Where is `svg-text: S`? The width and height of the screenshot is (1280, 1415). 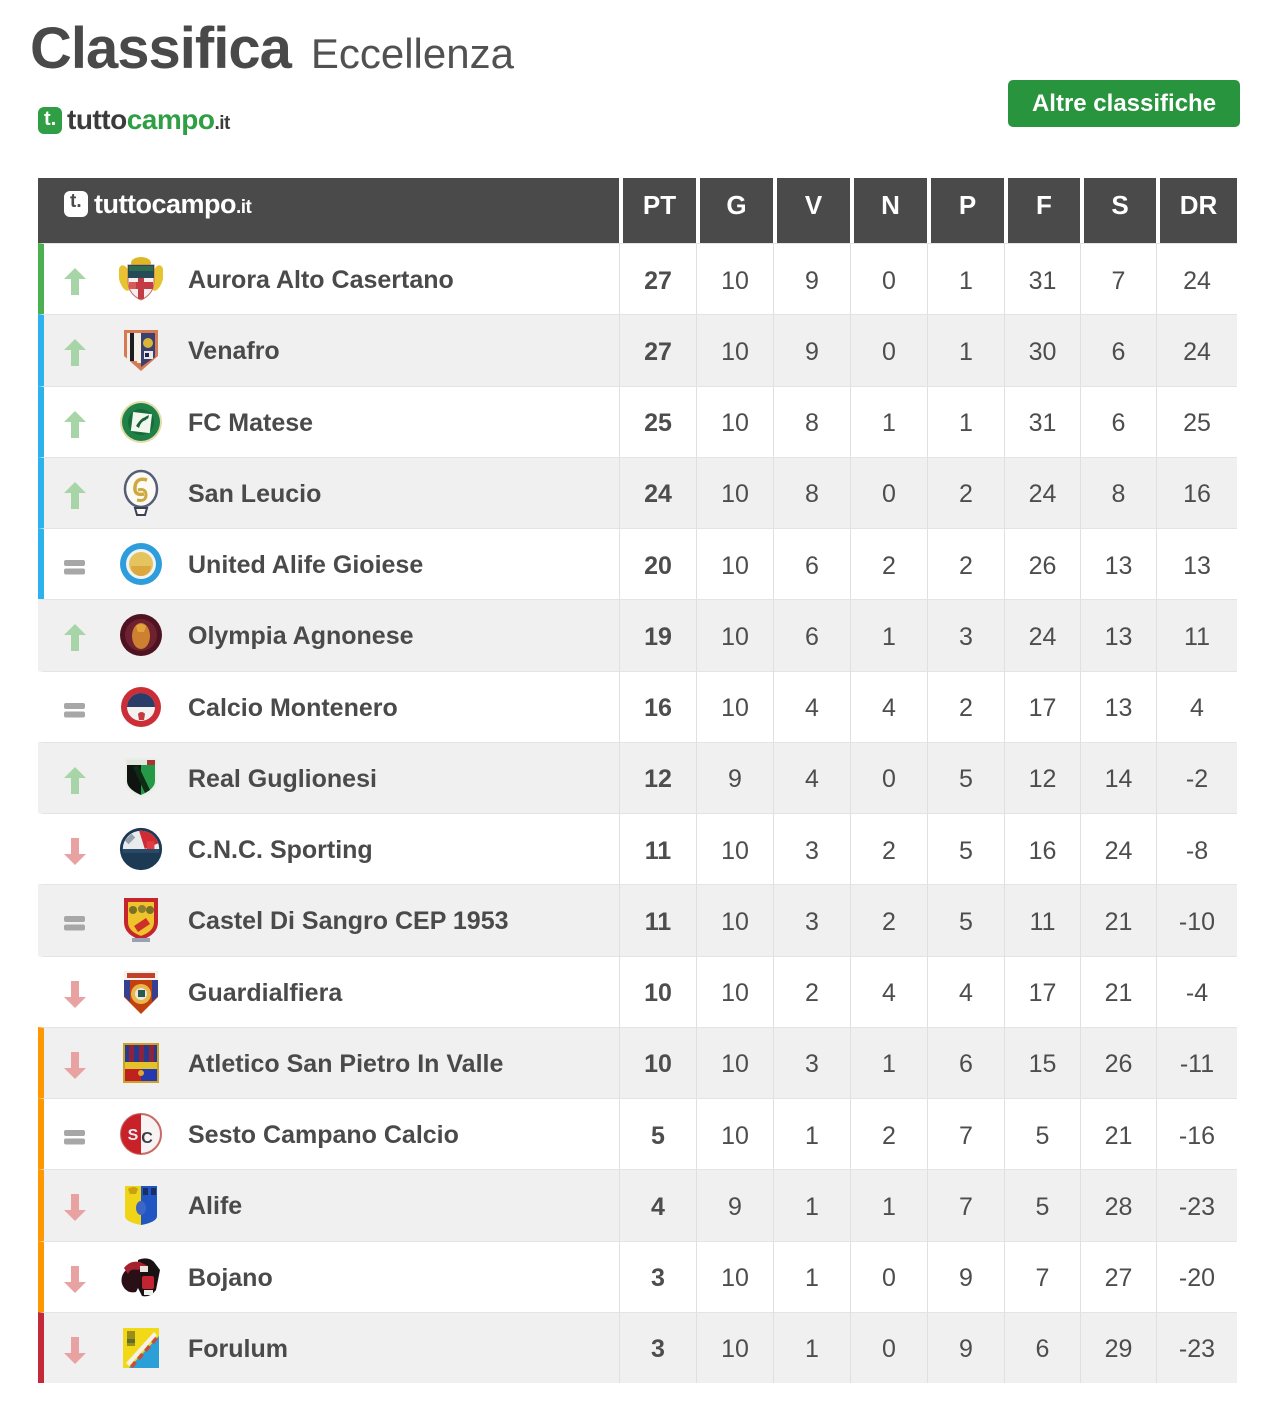
svg-text: S is located at coordinates (133, 1135).